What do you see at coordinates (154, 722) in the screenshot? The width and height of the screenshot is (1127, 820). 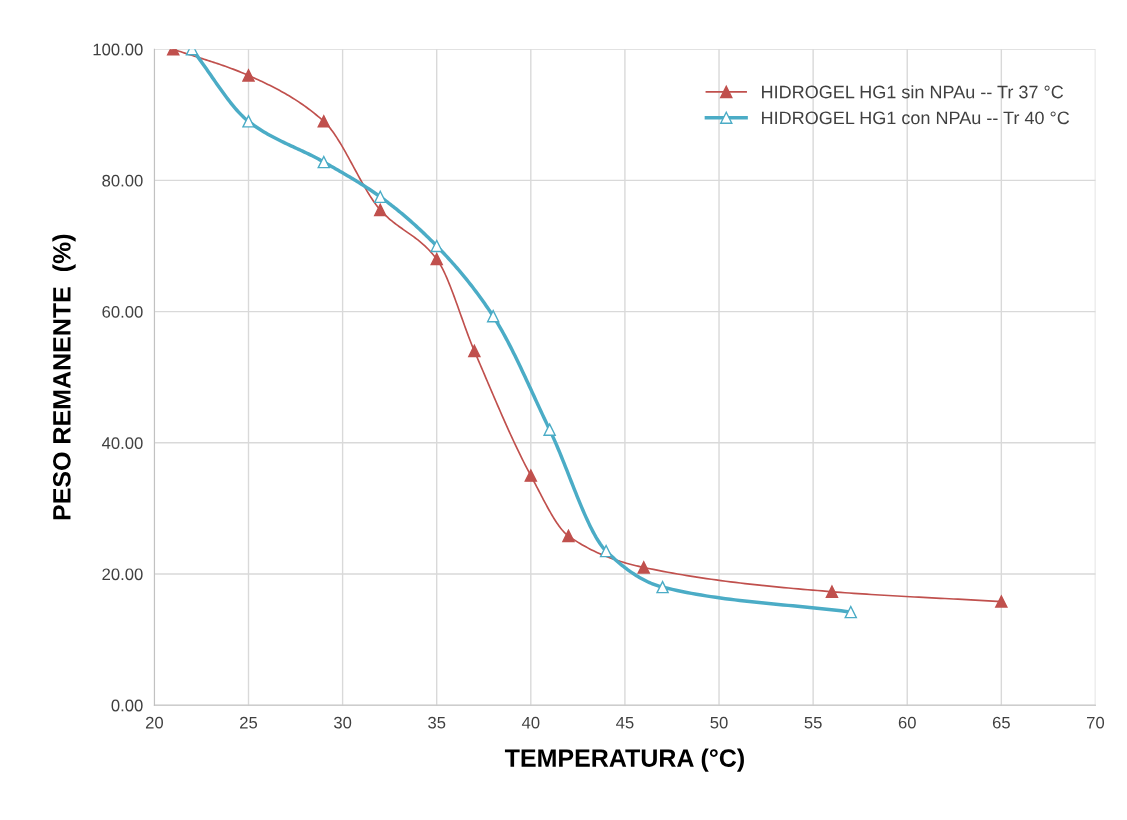 I see `x-tick-label: 20` at bounding box center [154, 722].